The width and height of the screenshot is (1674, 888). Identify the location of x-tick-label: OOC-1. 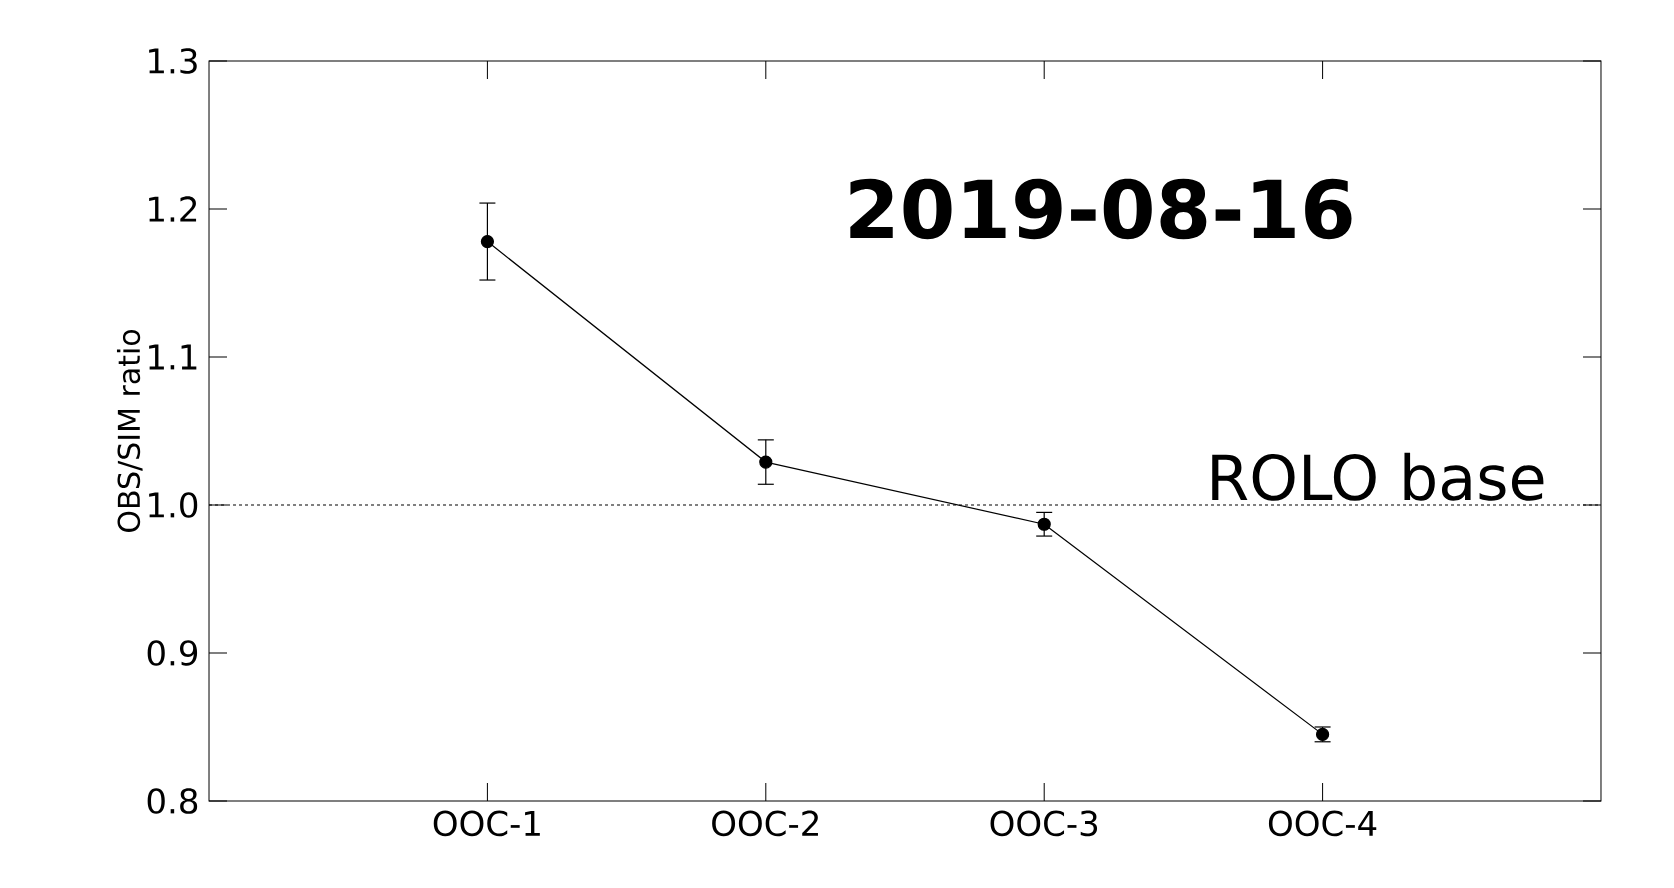
(486, 823).